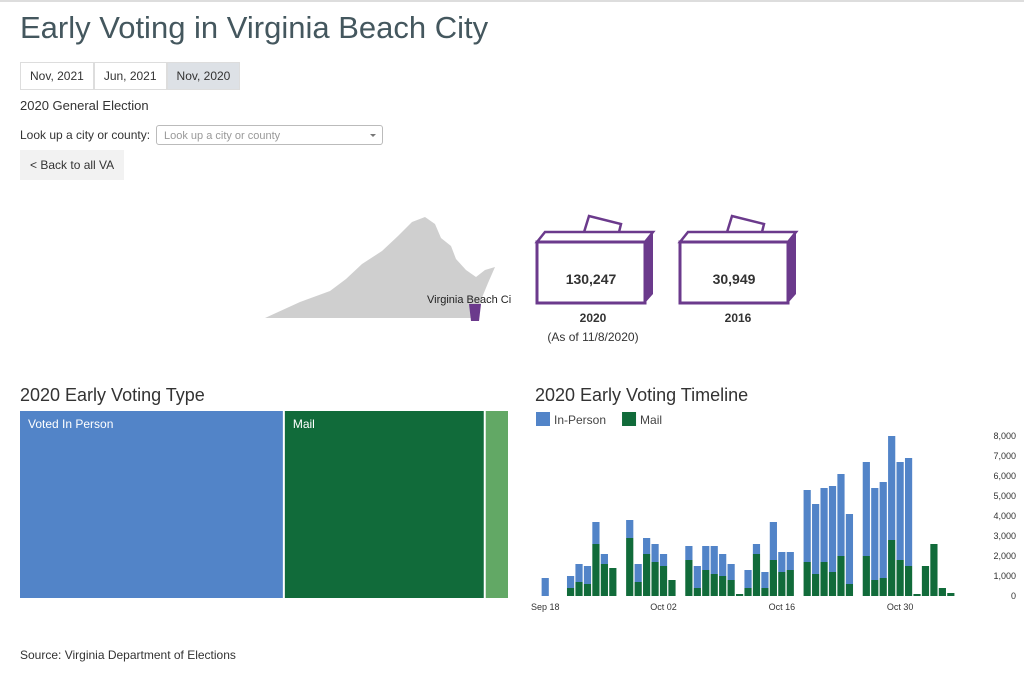 The height and width of the screenshot is (675, 1024). What do you see at coordinates (128, 655) in the screenshot?
I see `source: Source: Virginia Department of Elections` at bounding box center [128, 655].